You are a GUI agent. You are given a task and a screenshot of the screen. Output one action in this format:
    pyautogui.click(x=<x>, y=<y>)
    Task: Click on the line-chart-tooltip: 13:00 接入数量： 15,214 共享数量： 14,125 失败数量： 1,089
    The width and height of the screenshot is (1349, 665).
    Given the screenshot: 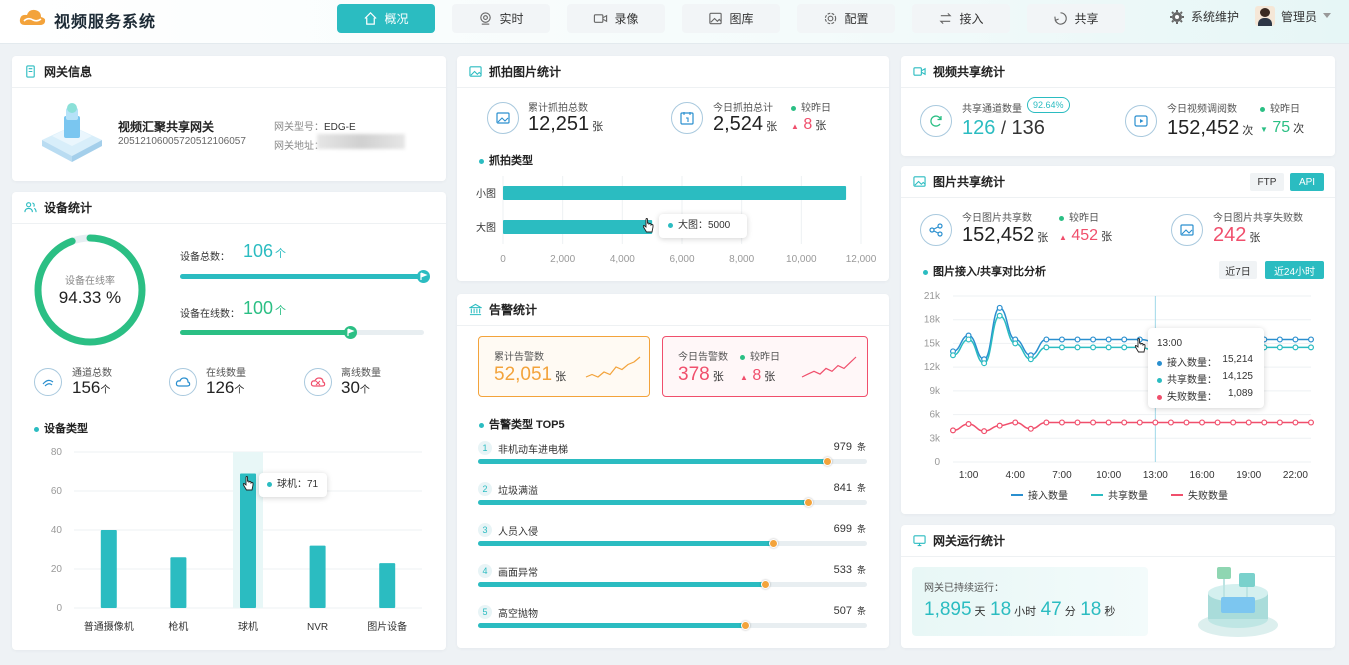 What is the action you would take?
    pyautogui.click(x=1206, y=368)
    